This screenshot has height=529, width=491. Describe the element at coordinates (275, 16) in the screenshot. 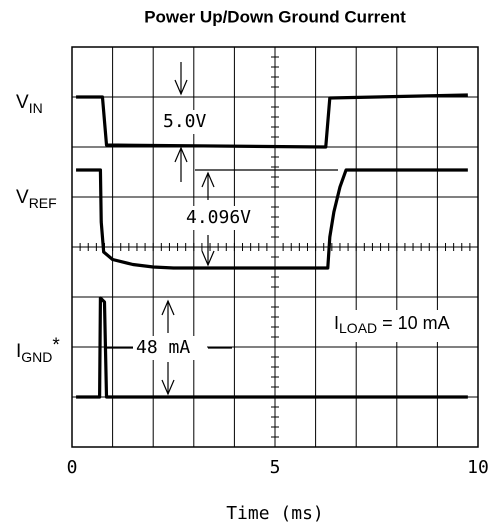

I see `chart-title: Power Up/Down Ground Current` at that location.